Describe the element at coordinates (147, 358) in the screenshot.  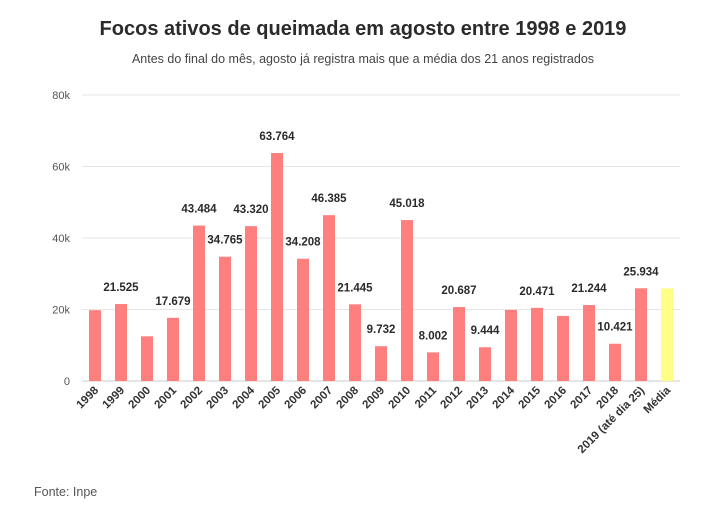
I see `bar-2000` at that location.